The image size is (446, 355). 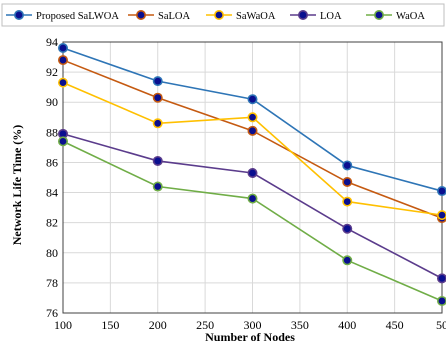 What do you see at coordinates (331, 16) in the screenshot?
I see `legend-label: LOA` at bounding box center [331, 16].